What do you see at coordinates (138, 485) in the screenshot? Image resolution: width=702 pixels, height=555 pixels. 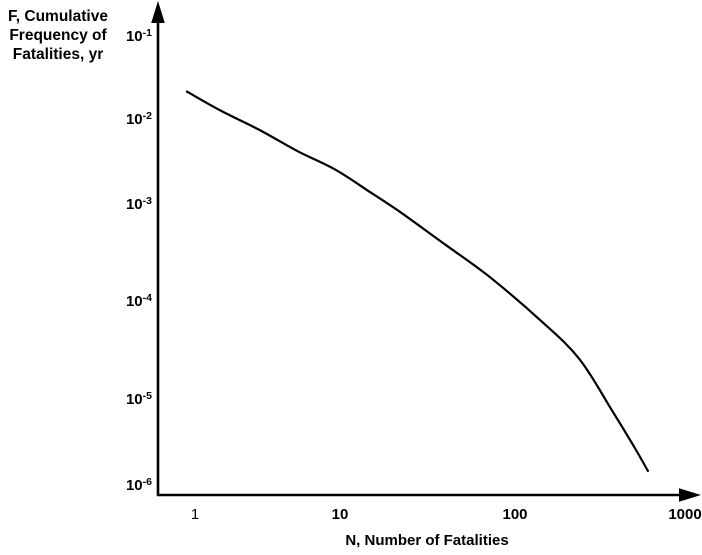 I see `y-tick-label: 10⁻⁶` at bounding box center [138, 485].